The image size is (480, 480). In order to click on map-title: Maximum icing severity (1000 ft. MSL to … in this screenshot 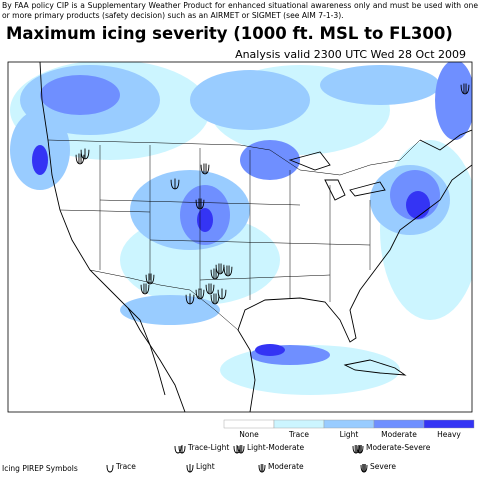, I will do `click(229, 33)`.